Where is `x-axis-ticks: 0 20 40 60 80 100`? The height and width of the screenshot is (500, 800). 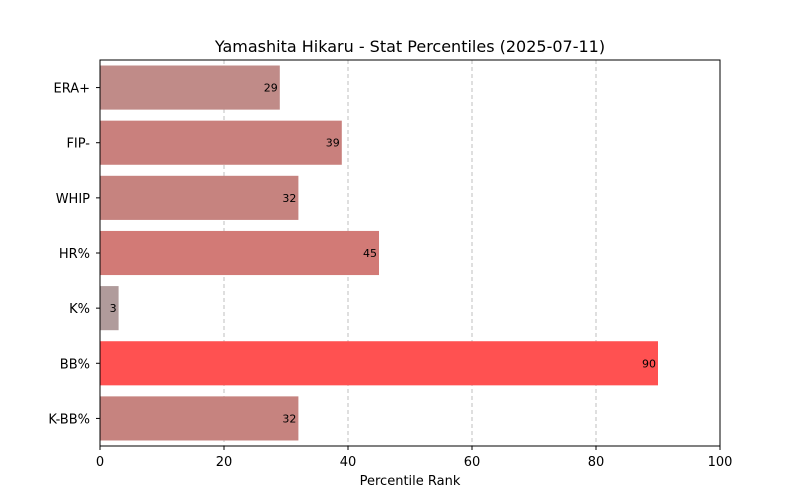
x-axis-ticks: 0 20 40 60 80 100 is located at coordinates (414, 458).